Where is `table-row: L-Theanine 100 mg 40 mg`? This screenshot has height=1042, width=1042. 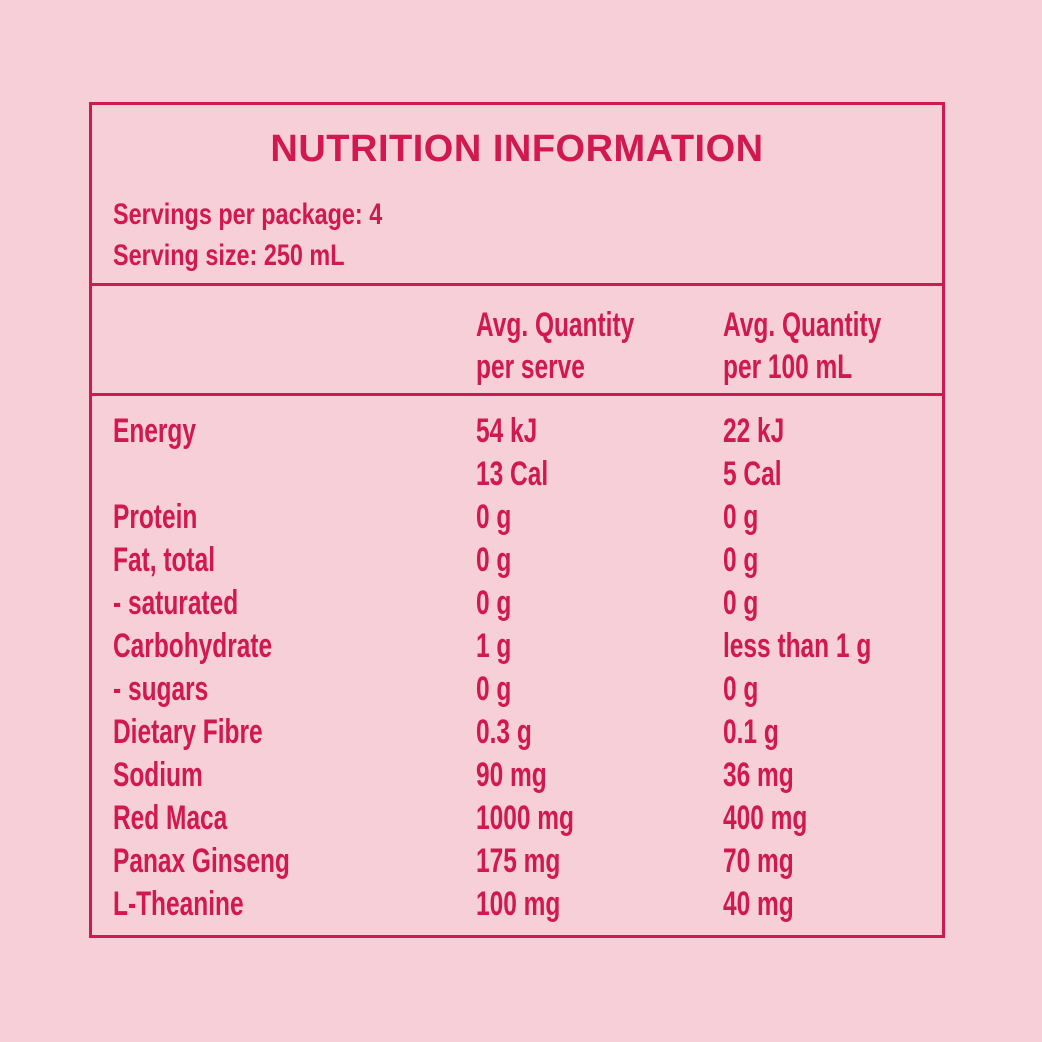 table-row: L-Theanine 100 mg 40 mg is located at coordinates (517, 904).